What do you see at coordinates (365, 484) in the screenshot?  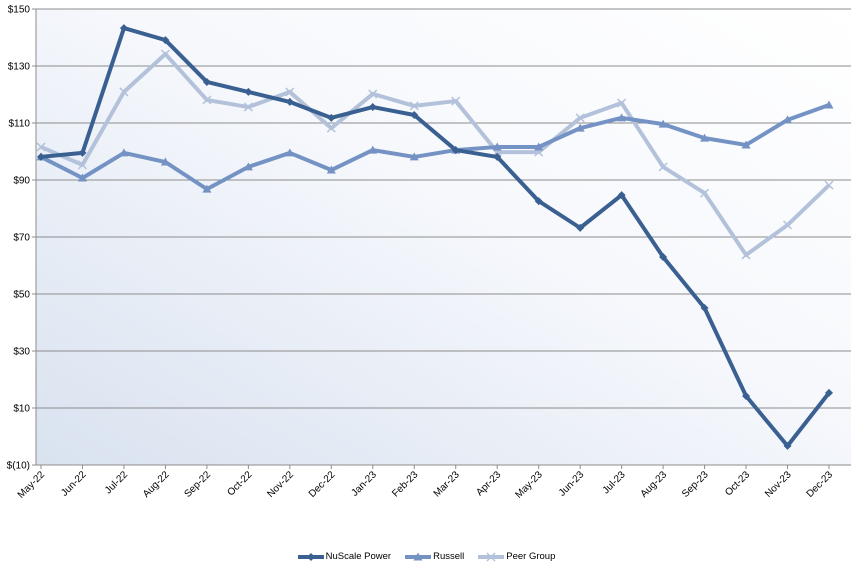 I see `x-tick-label: Jan-23` at bounding box center [365, 484].